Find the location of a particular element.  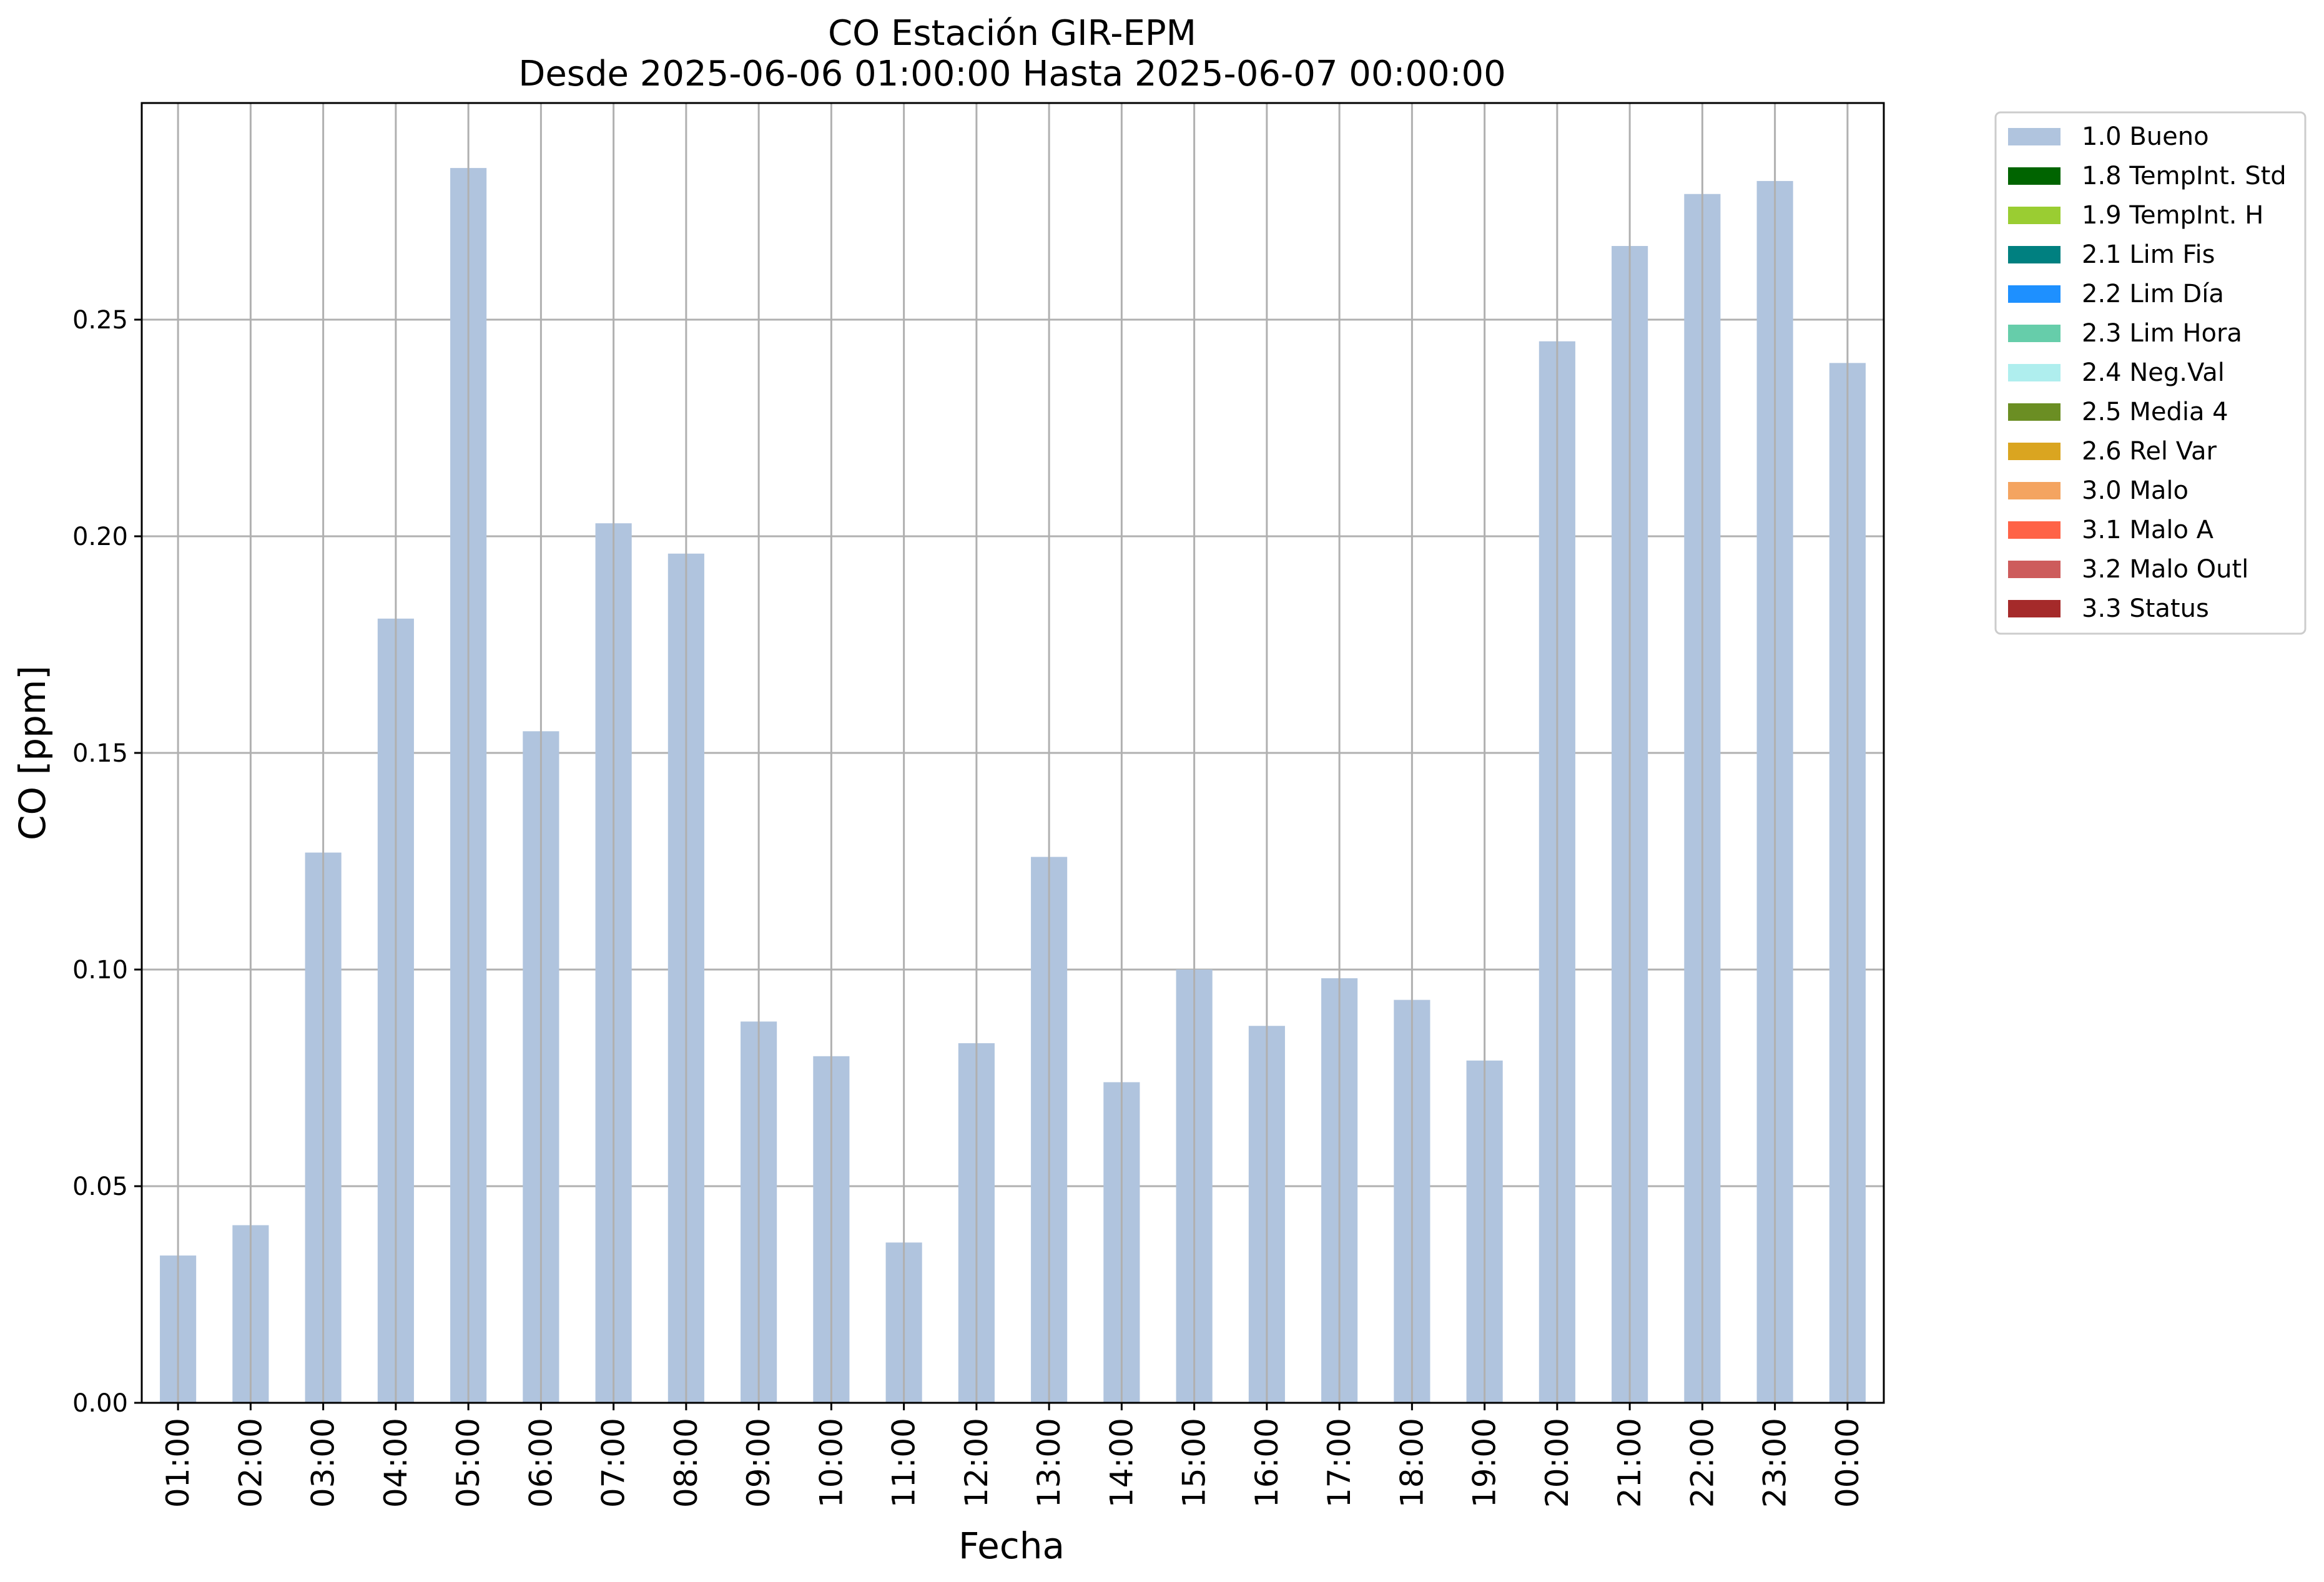

y-tick-label: 0.25 is located at coordinates (100, 320).